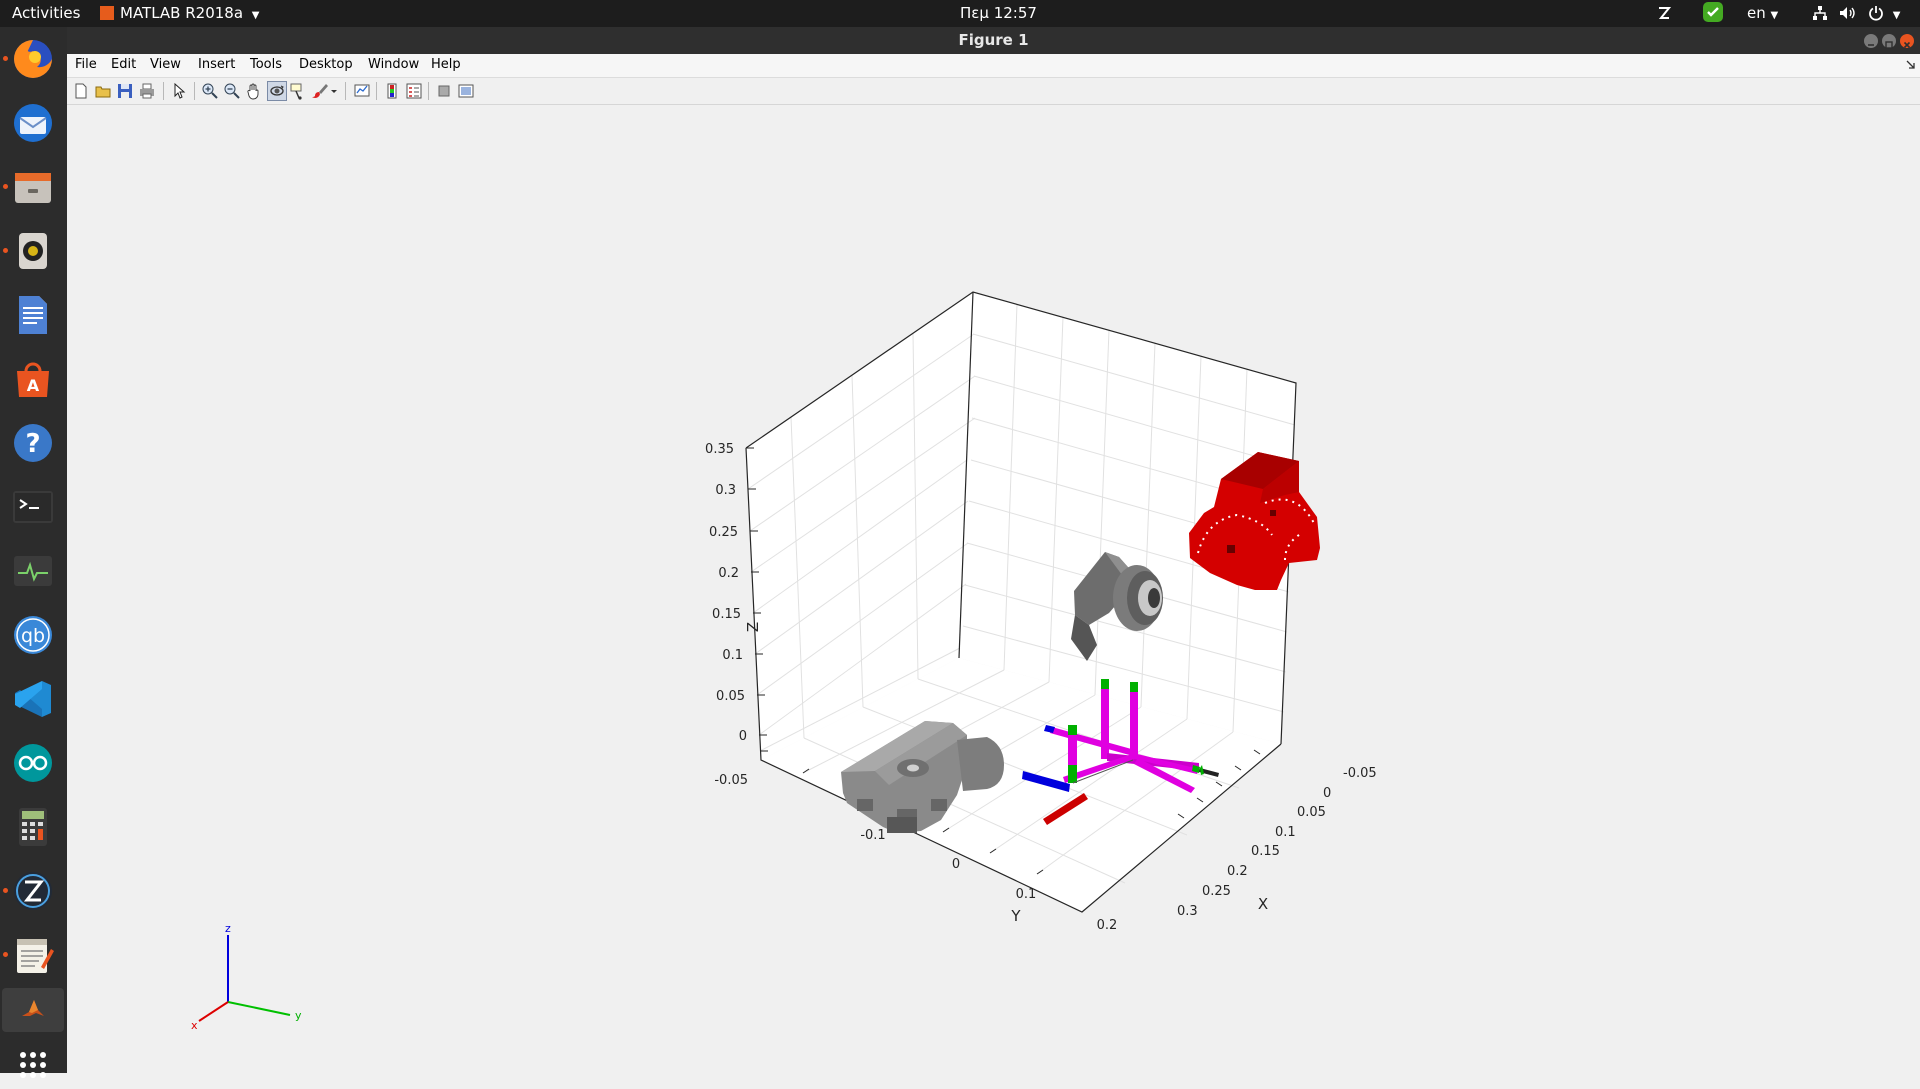 Image resolution: width=1920 pixels, height=1089 pixels. I want to click on network-icon, so click(1820, 13).